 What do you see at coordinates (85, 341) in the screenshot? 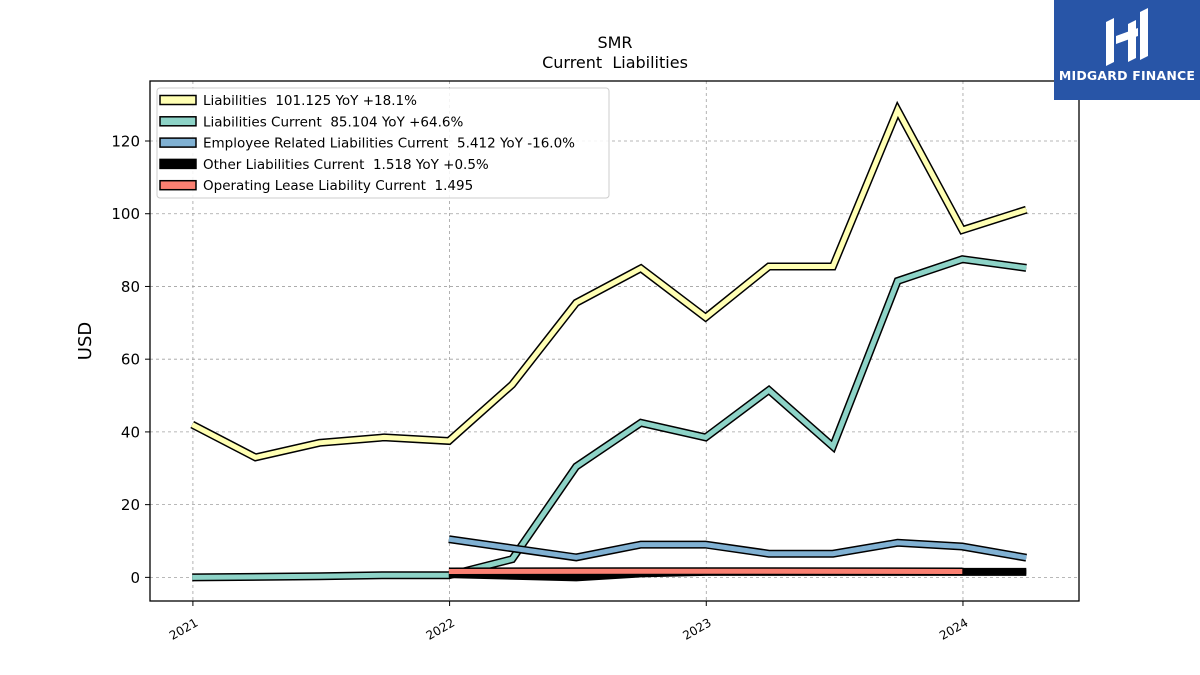
I see `y-axis-label: USD` at bounding box center [85, 341].